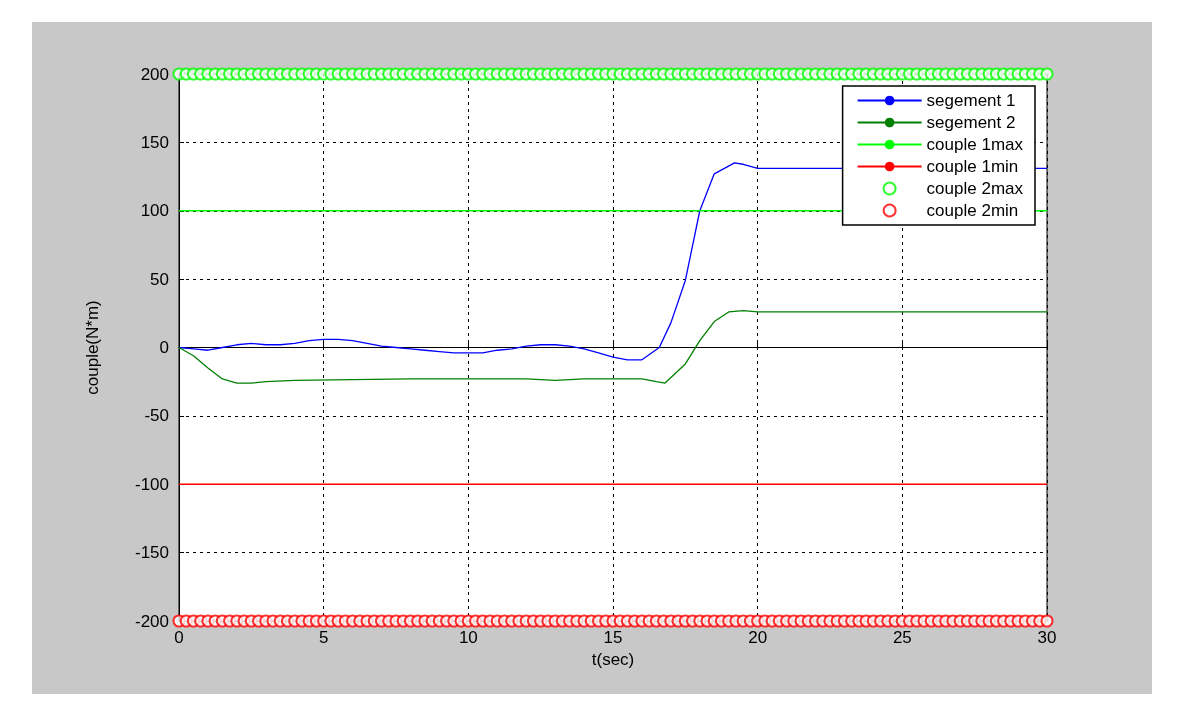  Describe the element at coordinates (323, 637) in the screenshot. I see `x-tick-label: 5` at that location.